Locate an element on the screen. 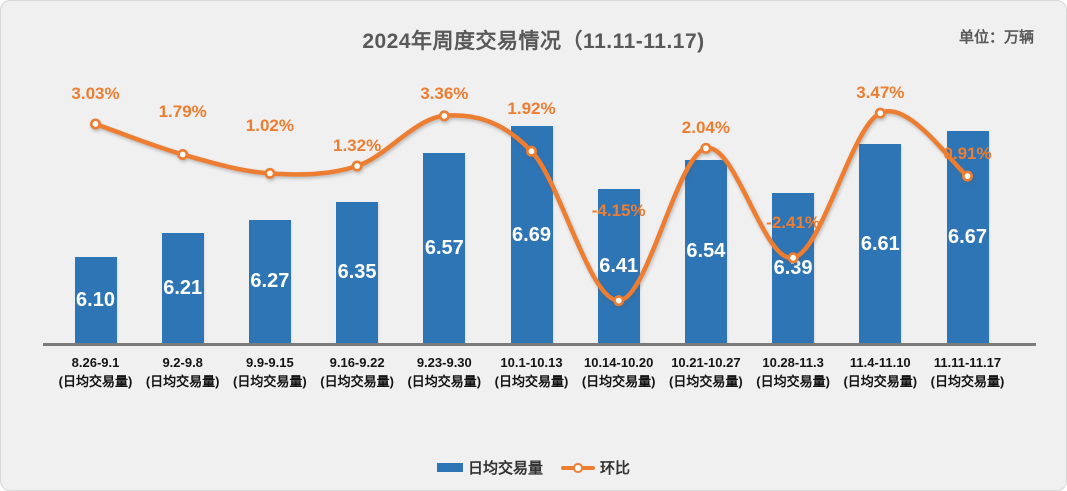 This screenshot has width=1067, height=491. x-tick: 9.2-9.8 (日均交易量) is located at coordinates (183, 372).